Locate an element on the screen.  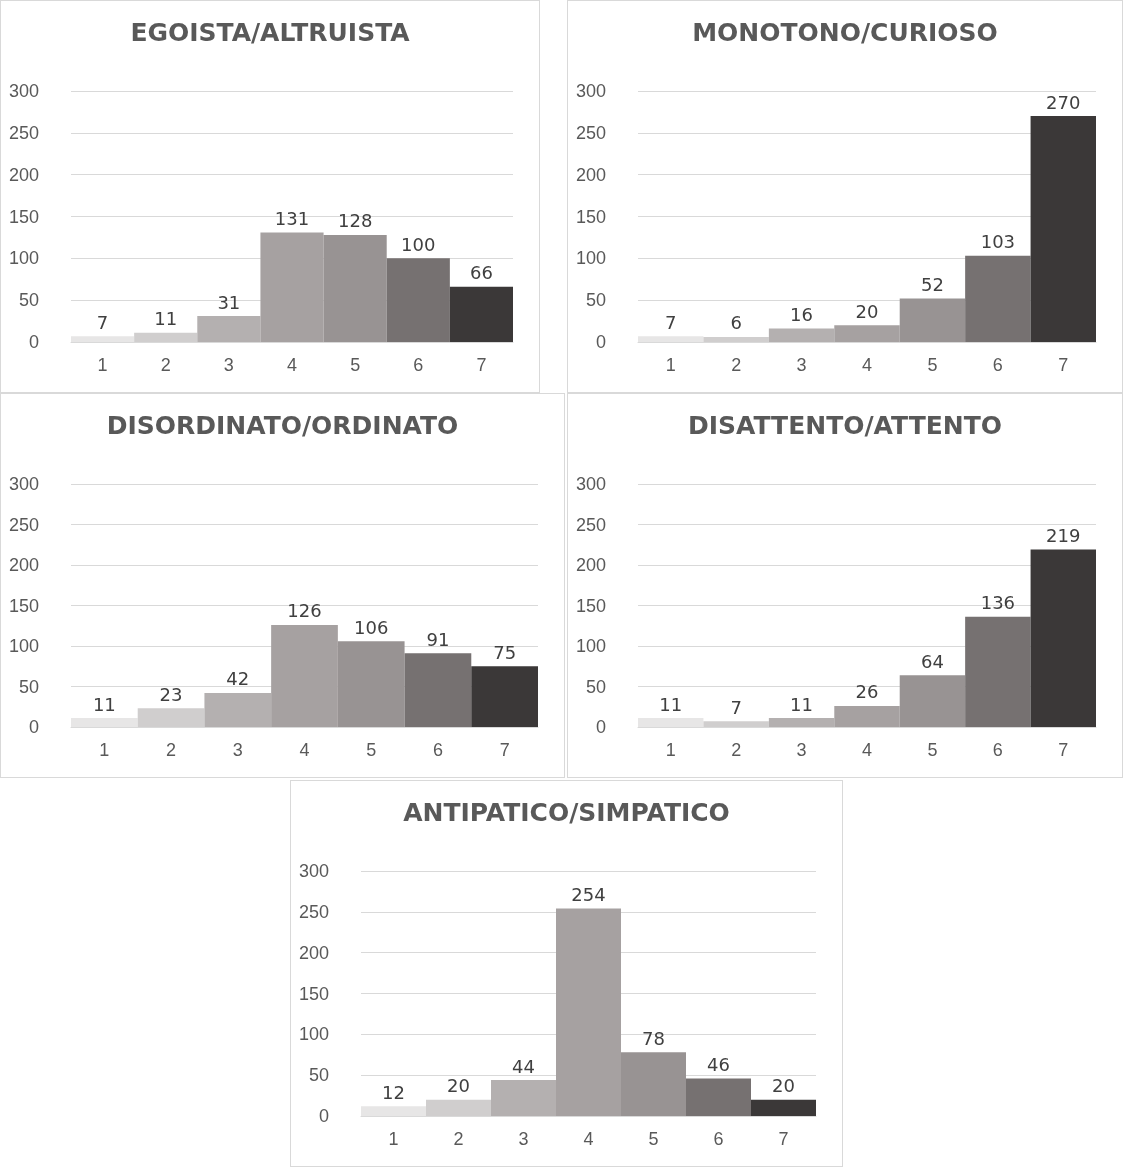
chart-title: MONOTONO/CURIOSO is located at coordinates (845, 32).